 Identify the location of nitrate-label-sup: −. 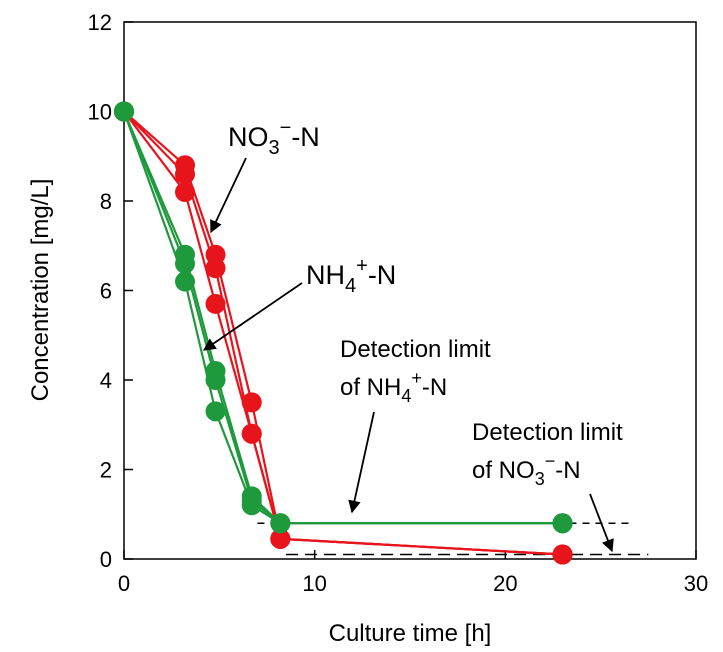
(286, 128).